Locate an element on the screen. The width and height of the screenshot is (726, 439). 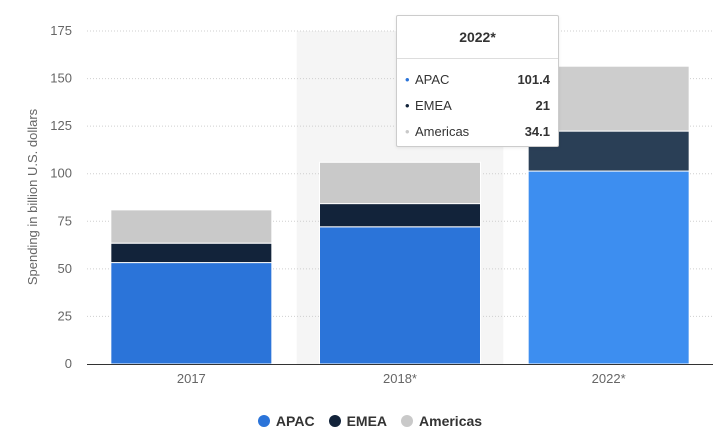
x-tick-label: 2022* is located at coordinates (609, 378).